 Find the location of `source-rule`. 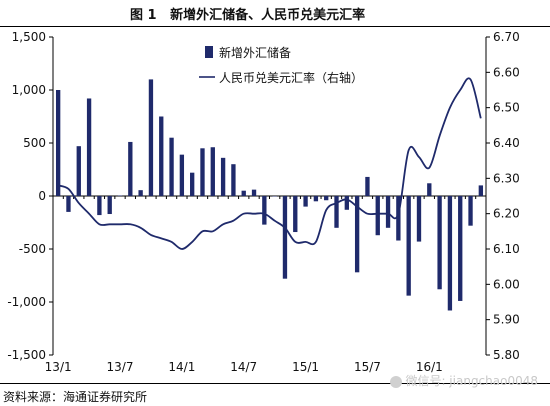

source-rule is located at coordinates (275, 383).